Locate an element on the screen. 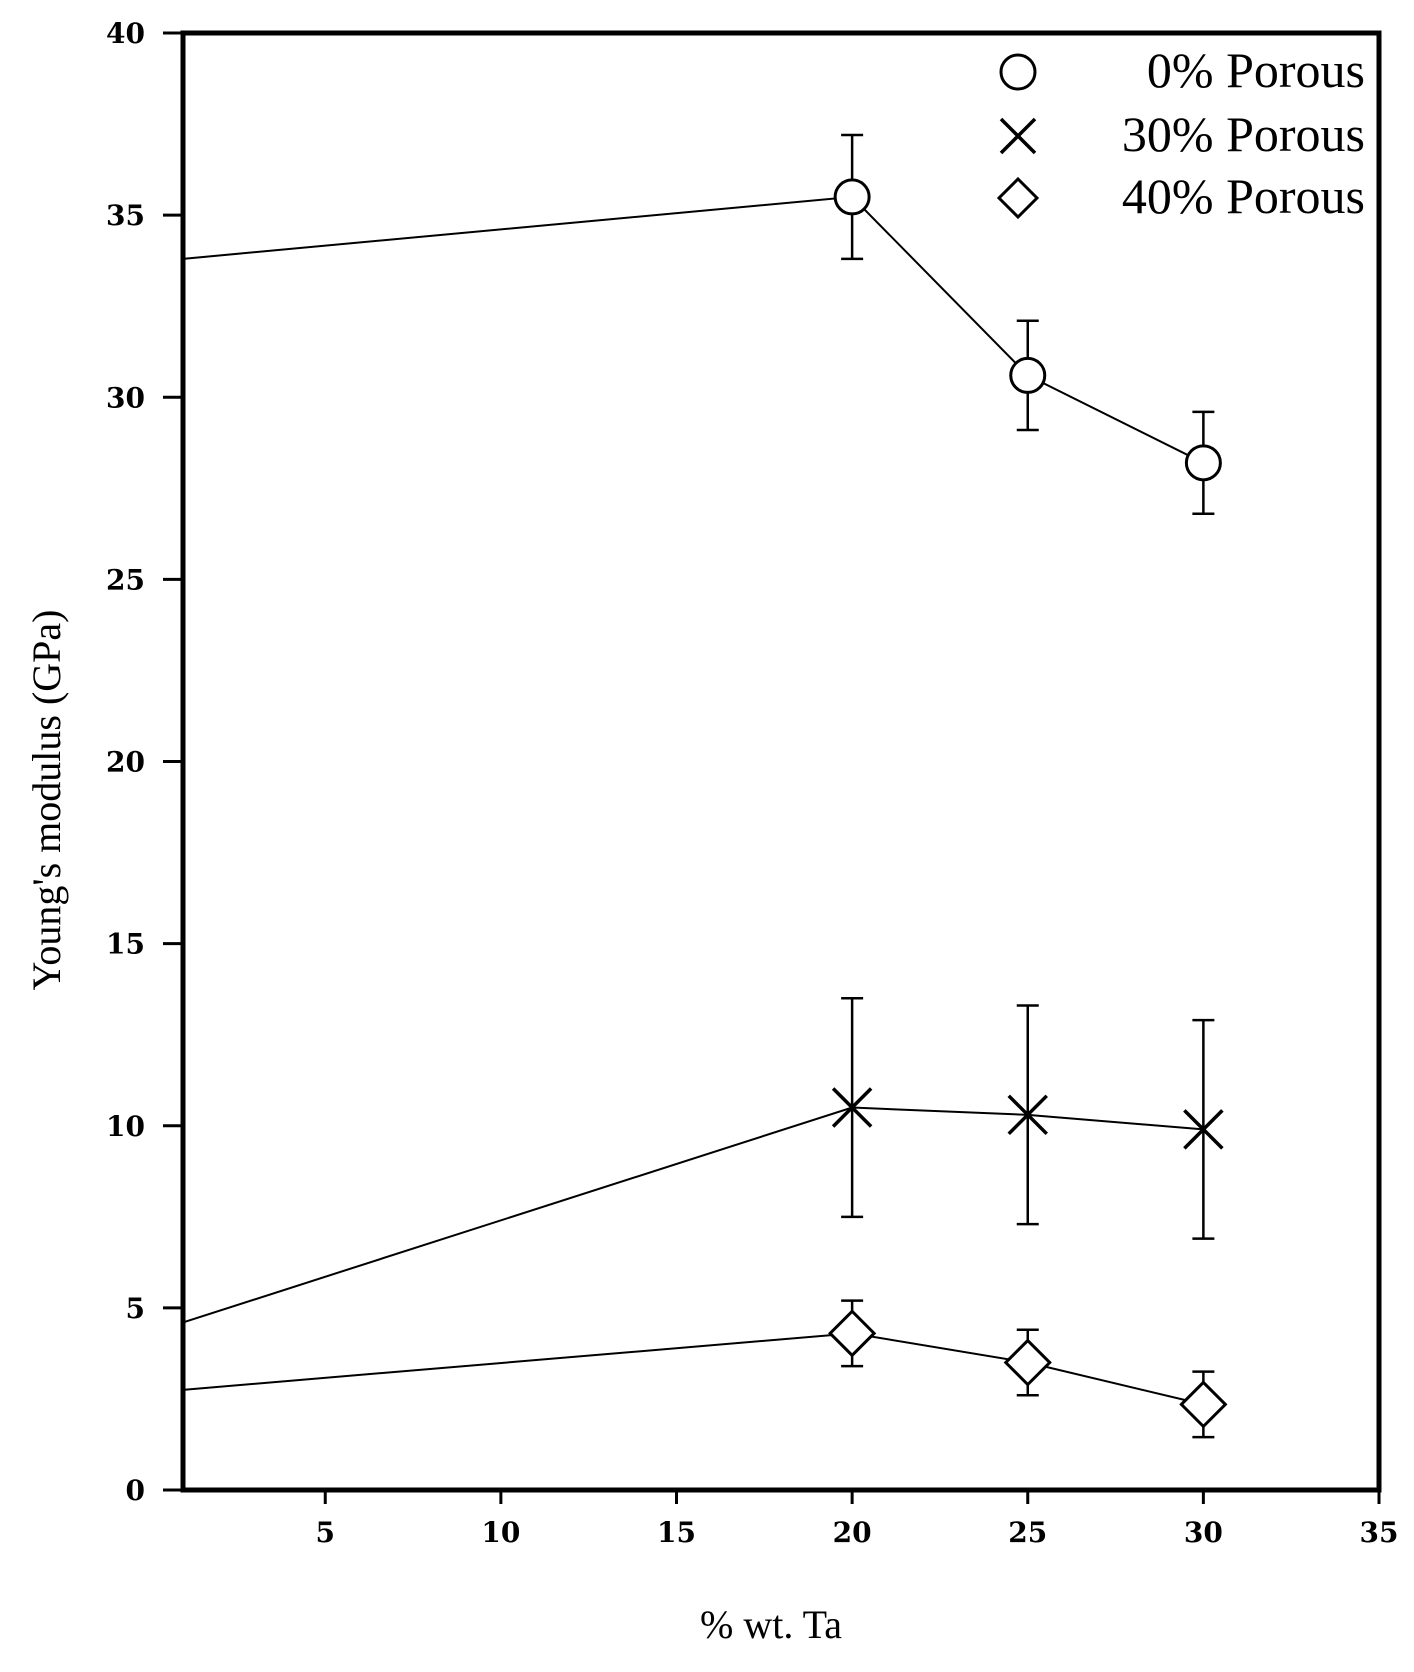 Image resolution: width=1414 pixels, height=1672 pixels. y-tick-label: 5 is located at coordinates (135, 1308).